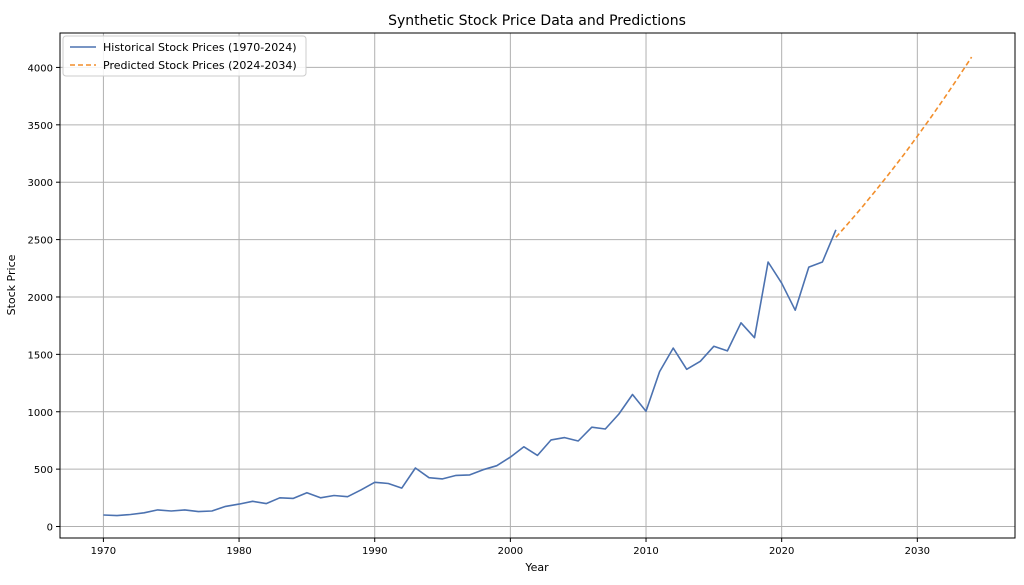 The width and height of the screenshot is (1024, 585). I want to click on x-axis-label: Year, so click(536, 567).